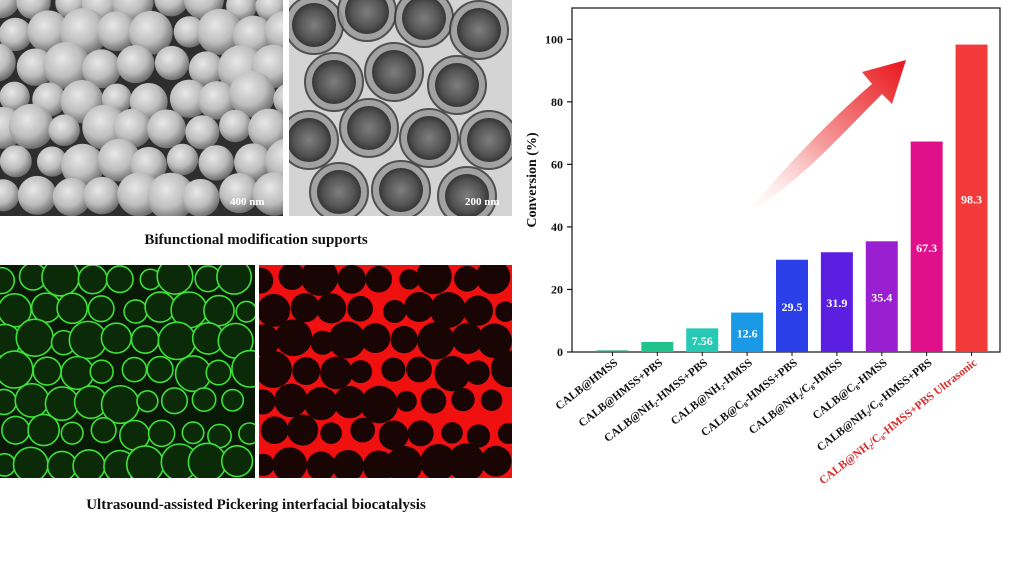  I want to click on sem-scale-label: 400 nm, so click(247, 202).